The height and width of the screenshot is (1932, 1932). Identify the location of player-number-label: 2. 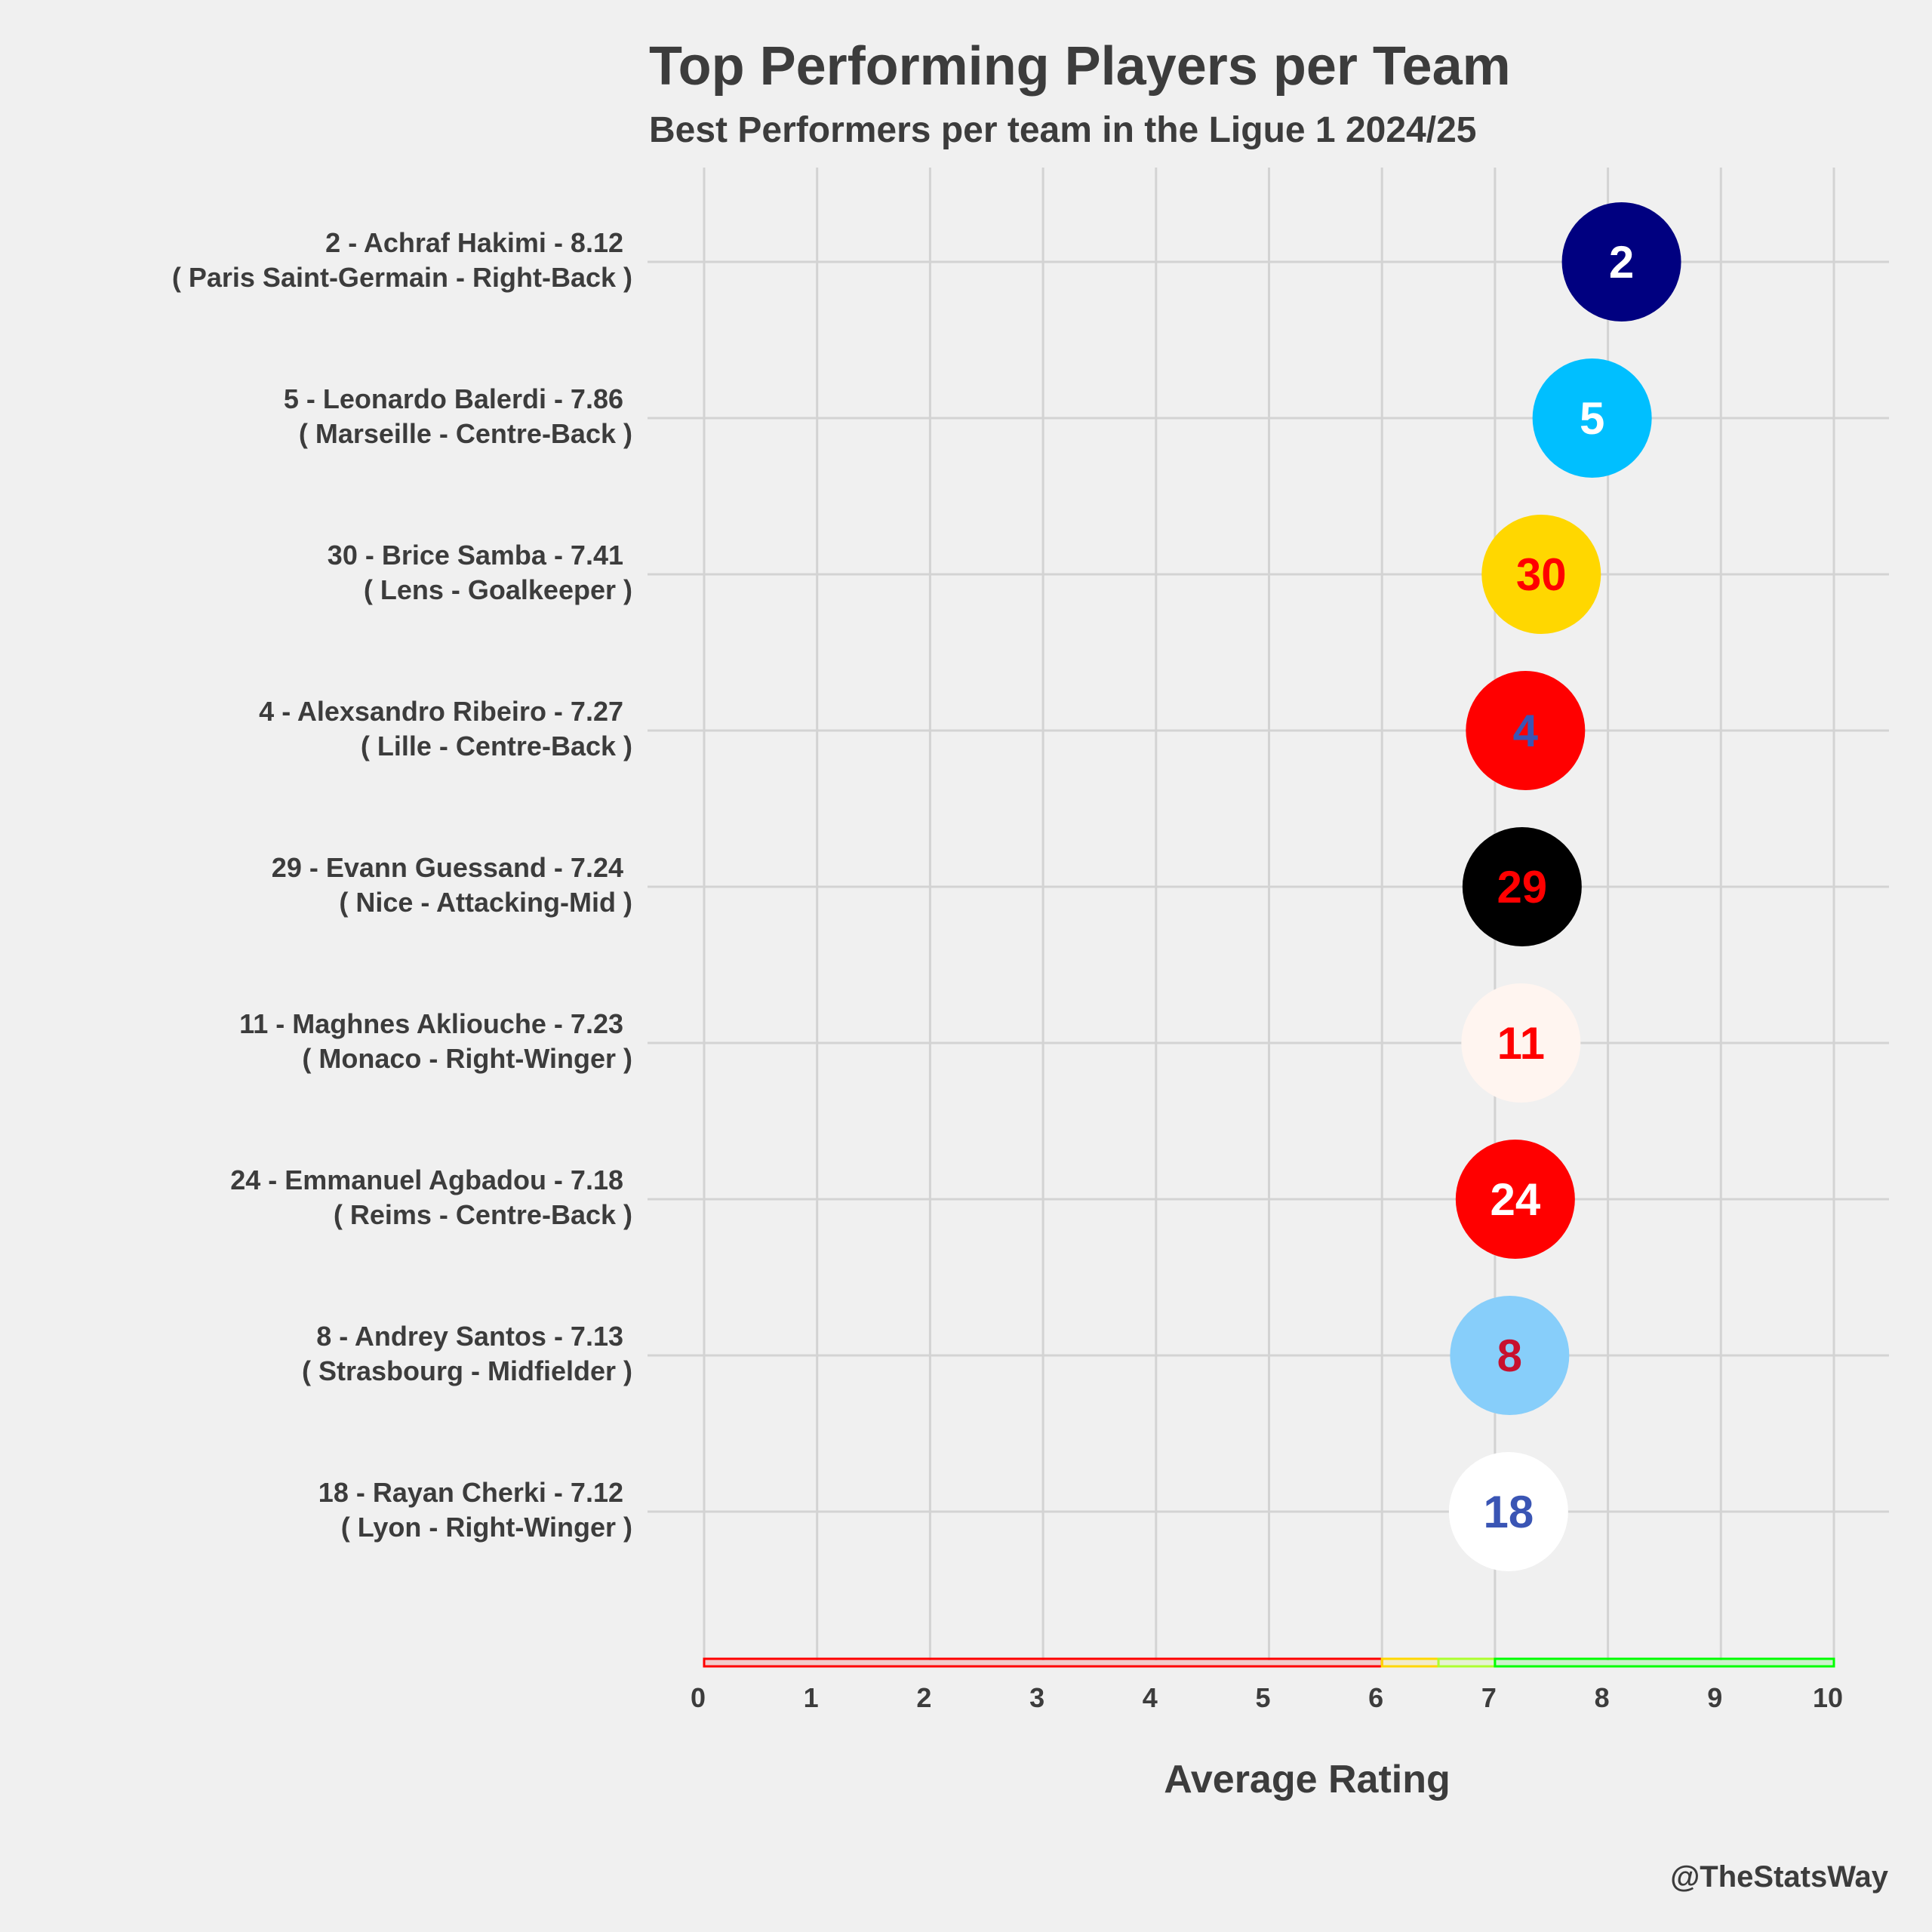
(1621, 262).